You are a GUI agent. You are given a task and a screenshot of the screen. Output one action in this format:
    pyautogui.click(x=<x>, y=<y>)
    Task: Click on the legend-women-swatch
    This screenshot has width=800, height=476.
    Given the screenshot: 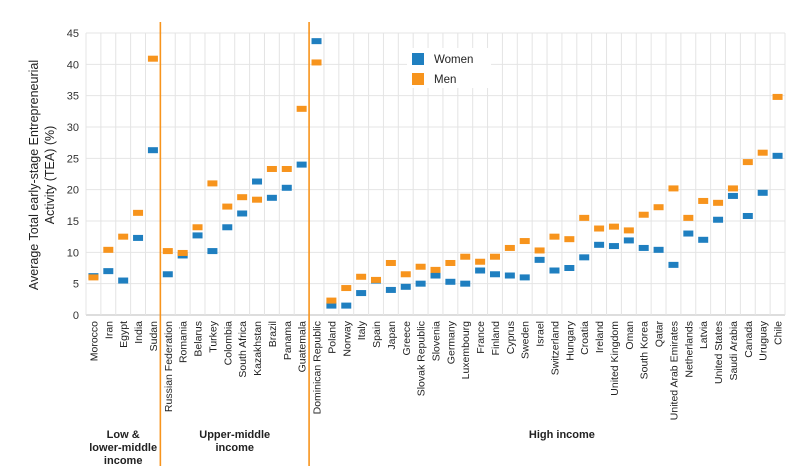 What is the action you would take?
    pyautogui.click(x=418, y=59)
    